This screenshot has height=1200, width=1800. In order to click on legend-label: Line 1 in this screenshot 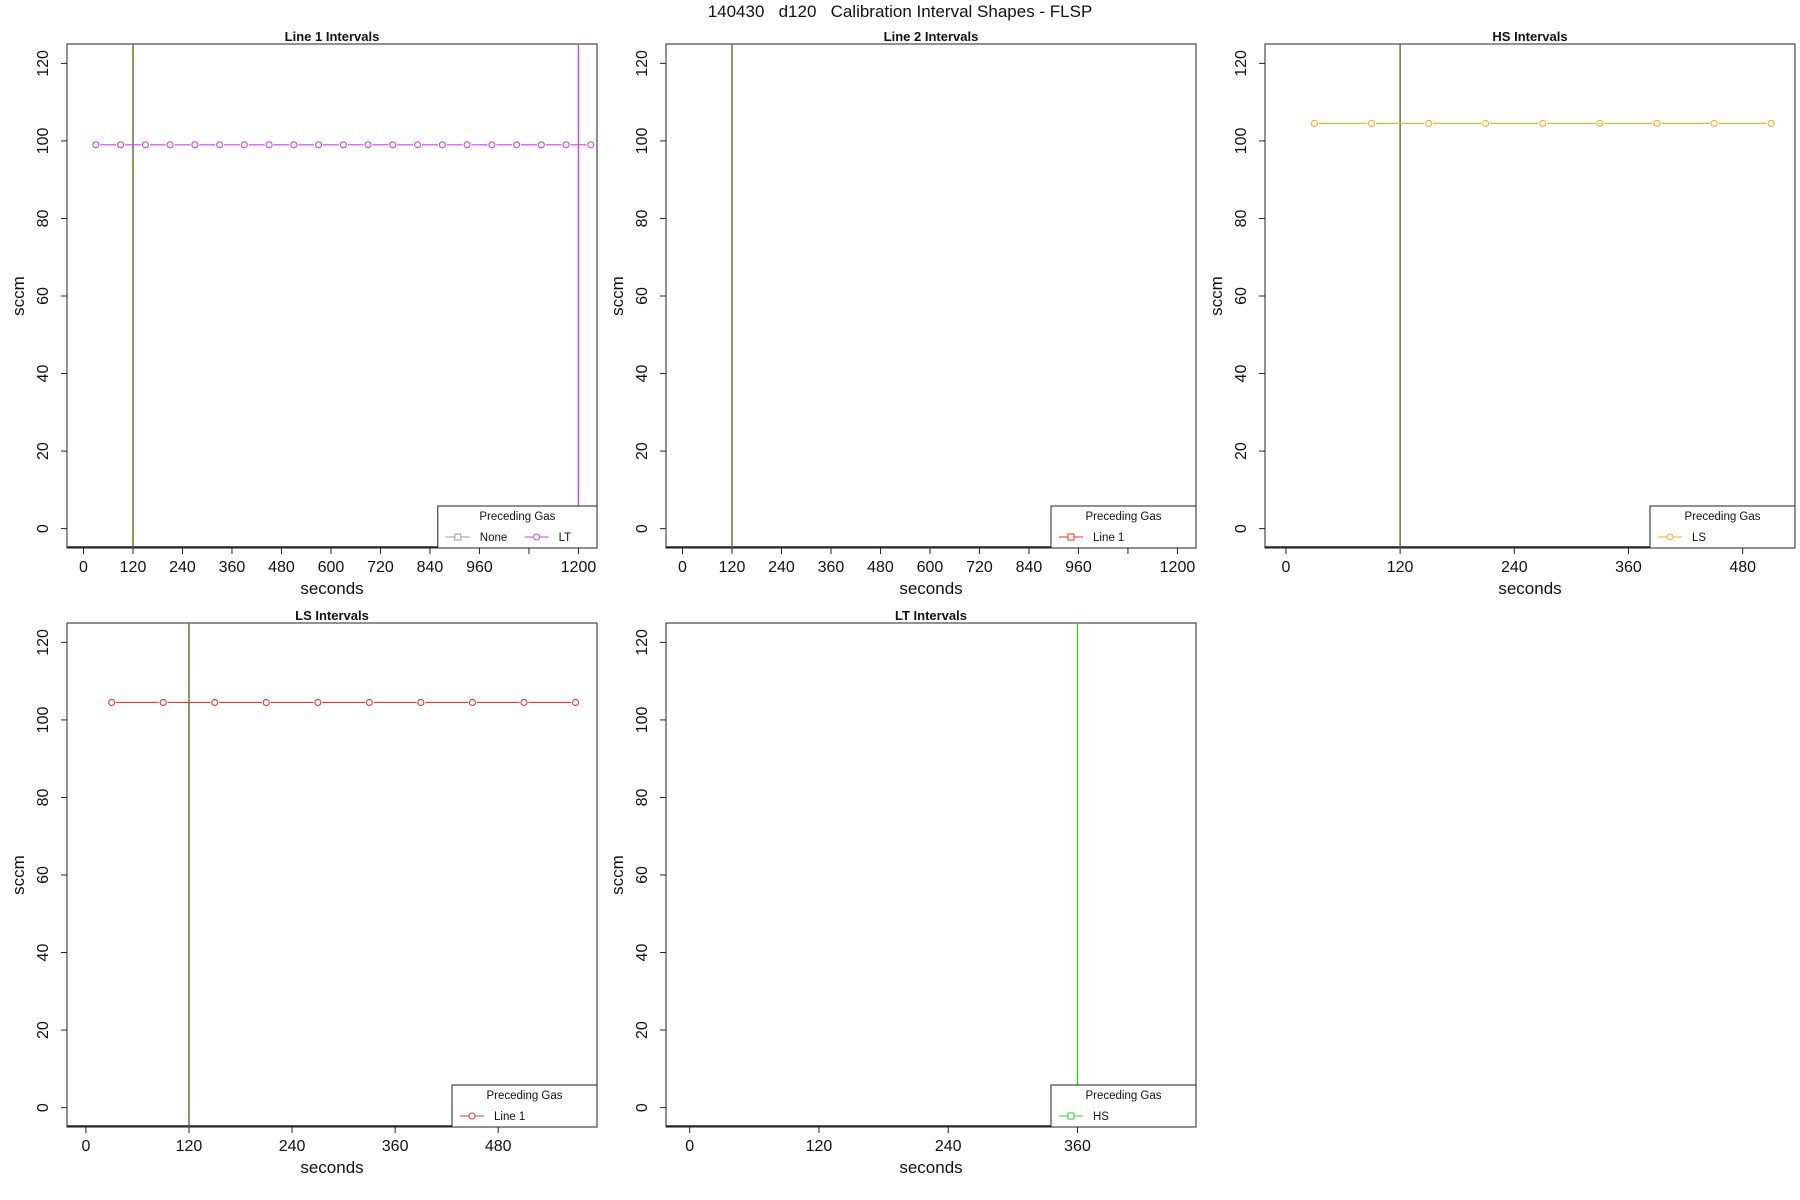, I will do `click(509, 1117)`.